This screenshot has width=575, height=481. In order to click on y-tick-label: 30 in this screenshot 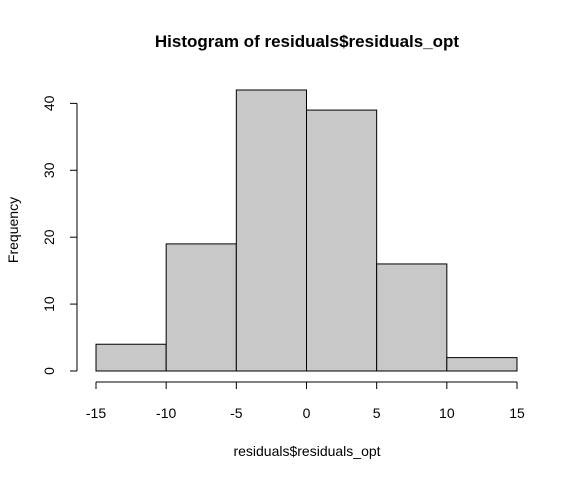, I will do `click(49, 170)`.